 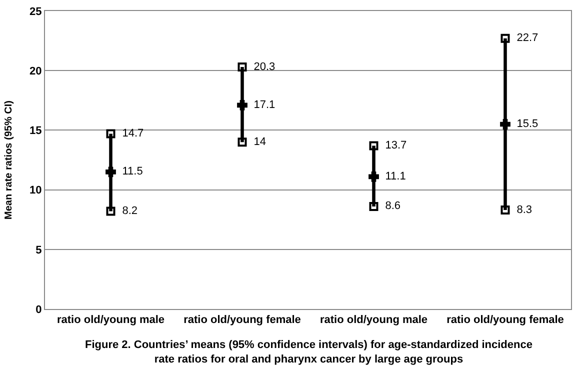 I want to click on data-label: 13.7, so click(x=393, y=145).